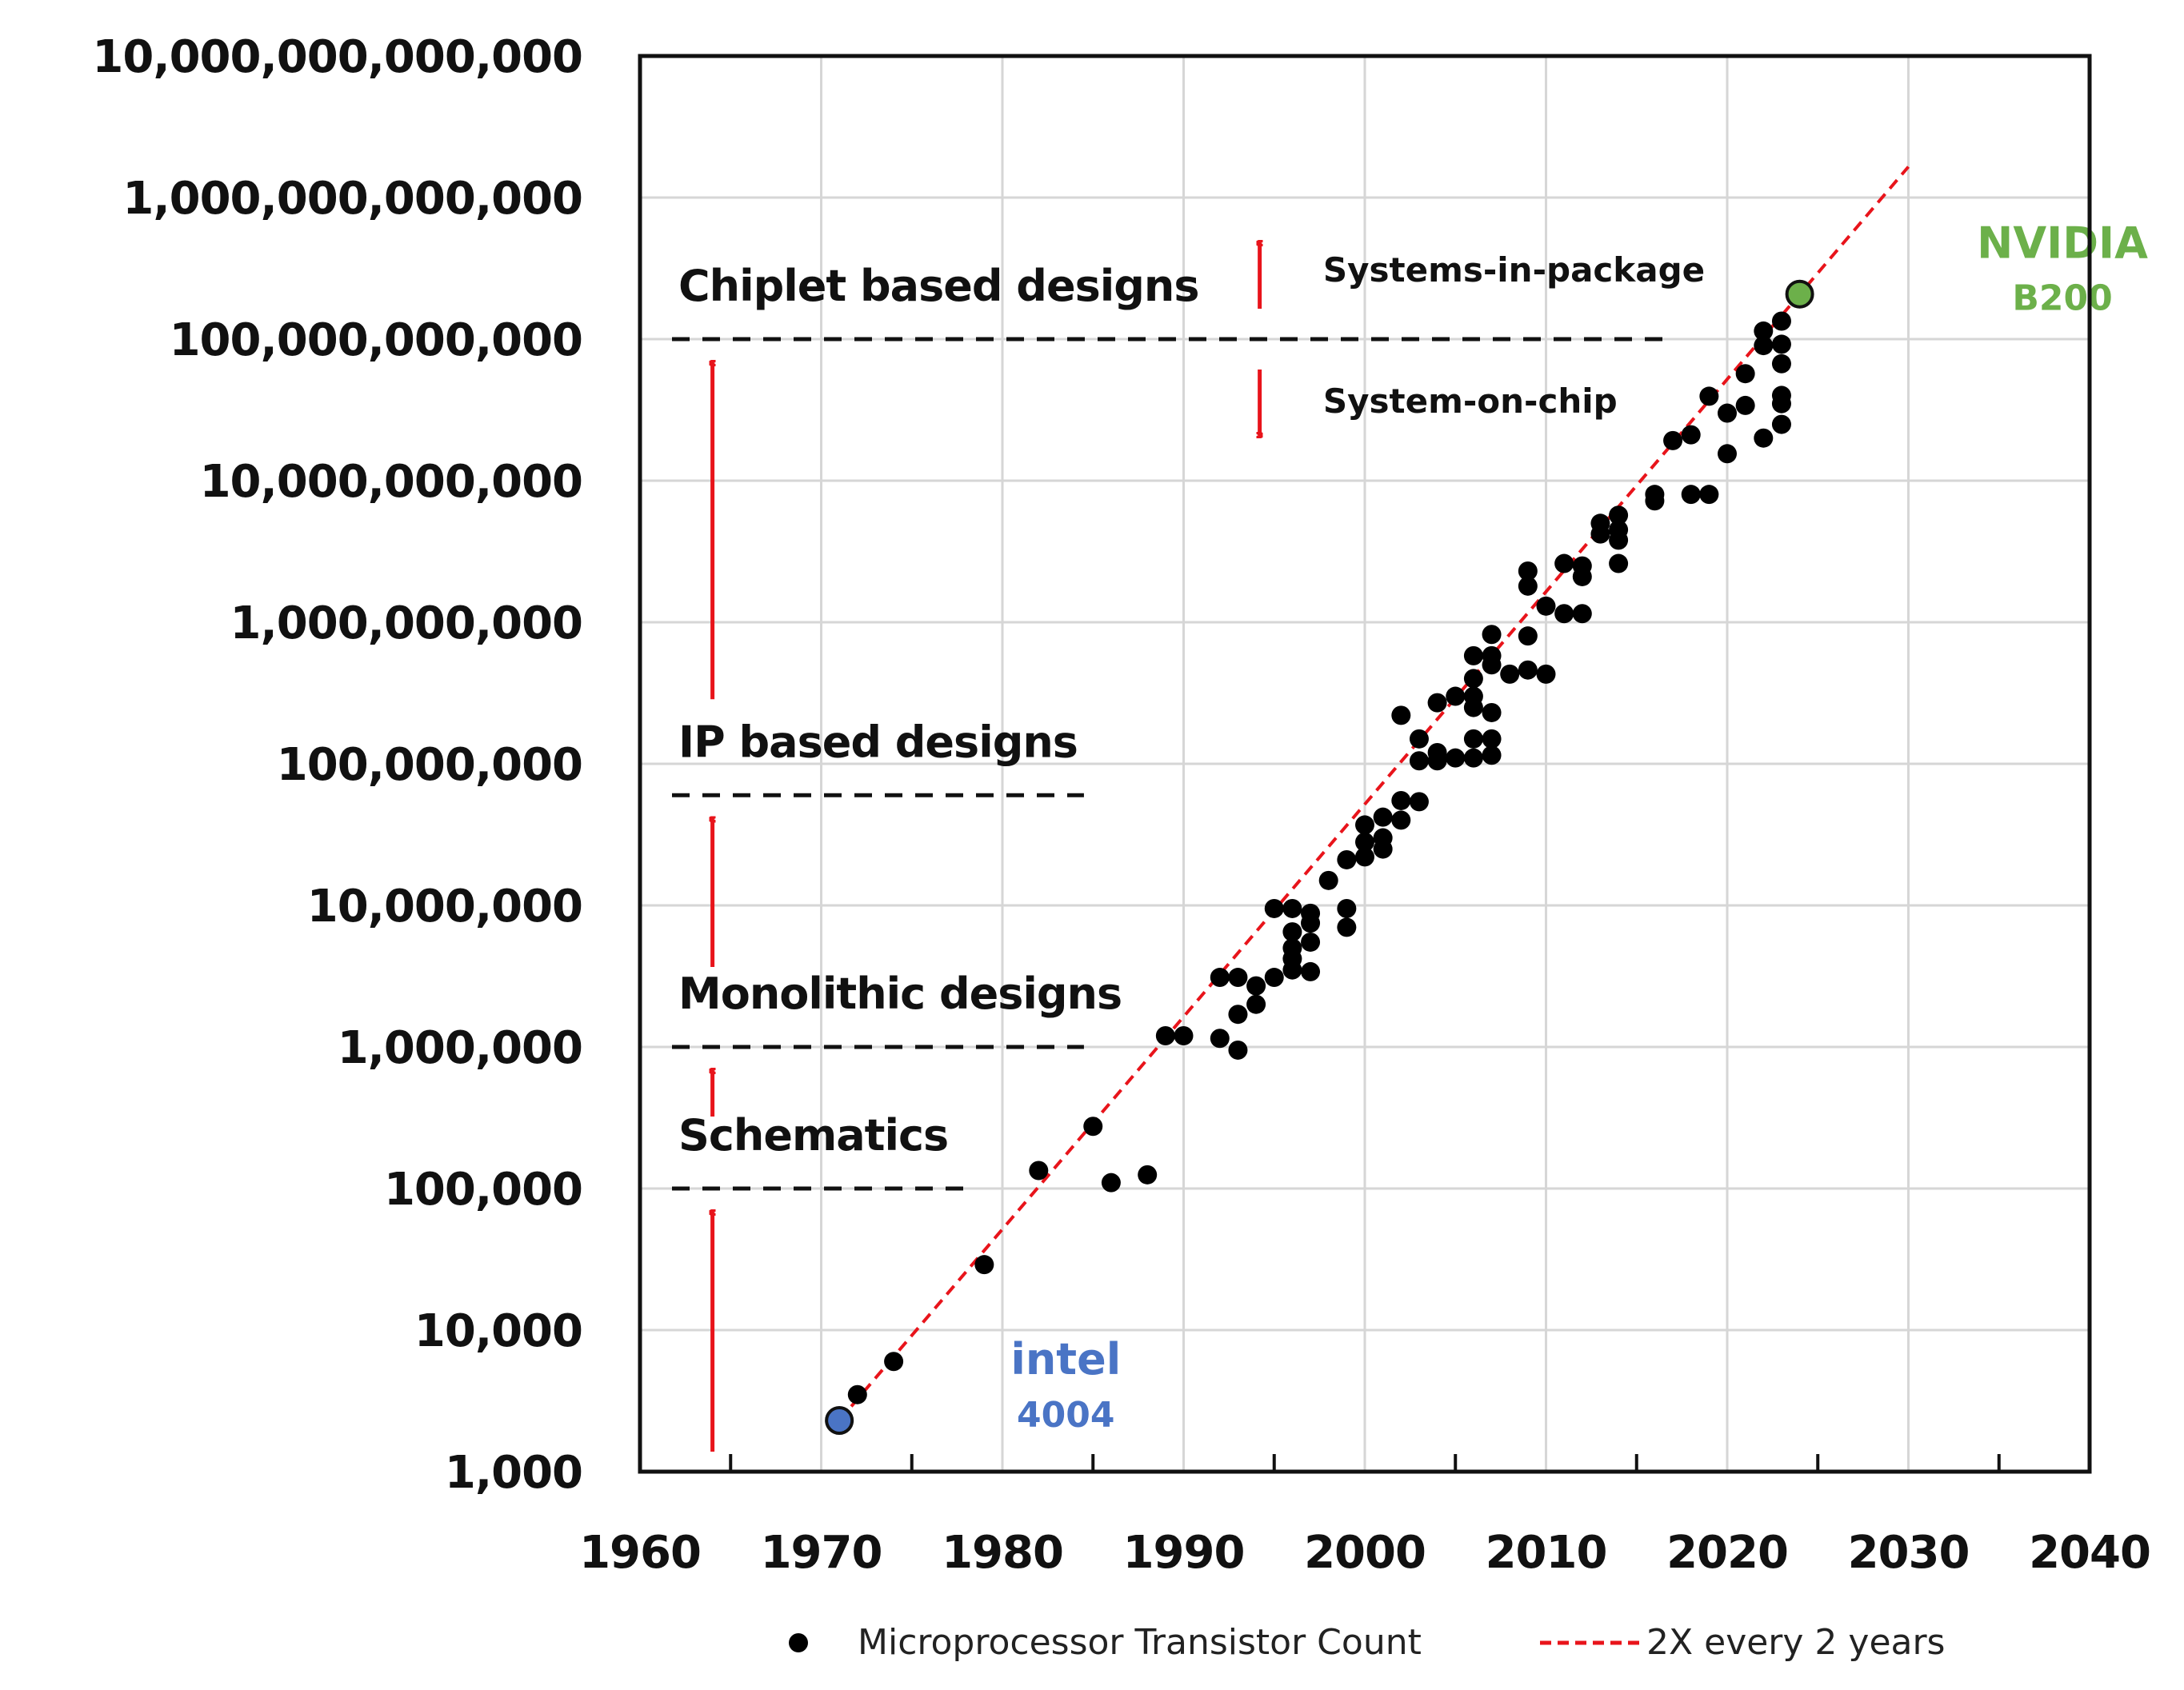 The image size is (2184, 1690). What do you see at coordinates (813, 1136) in the screenshot?
I see `era-label: Schematics` at bounding box center [813, 1136].